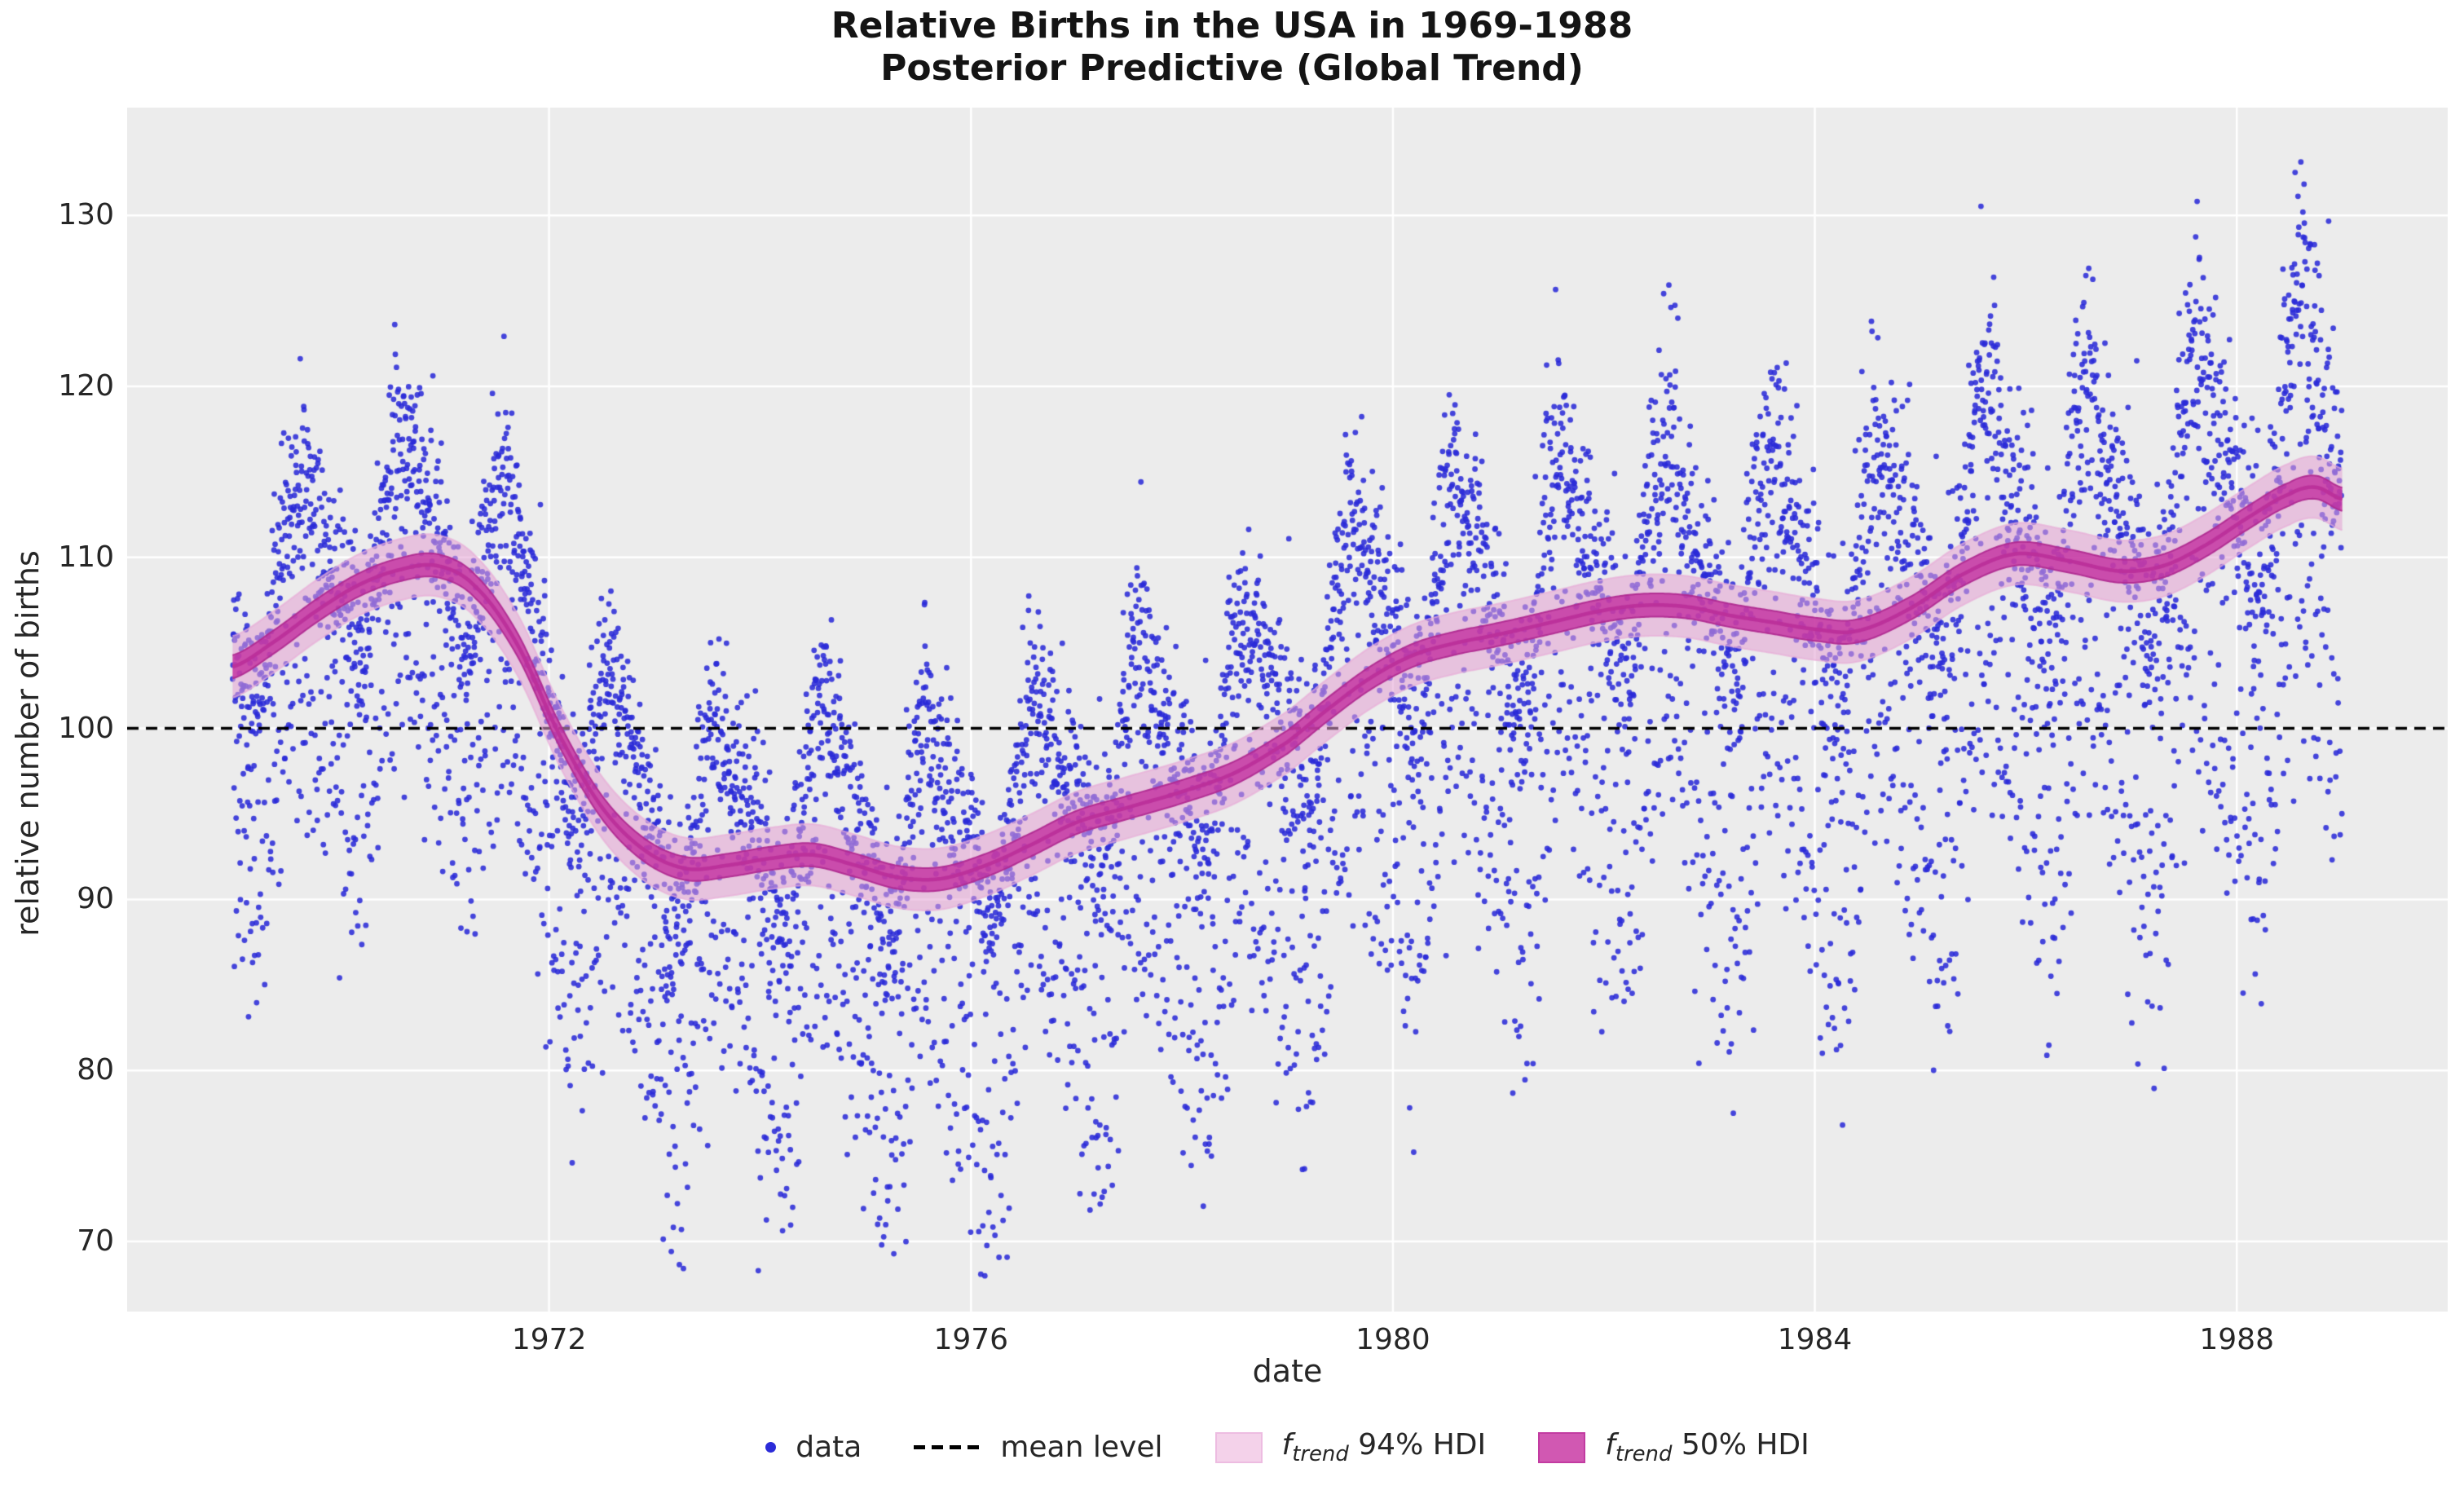 The height and width of the screenshot is (1486, 2464). I want to click on x-tick-label: 1976, so click(971, 1339).